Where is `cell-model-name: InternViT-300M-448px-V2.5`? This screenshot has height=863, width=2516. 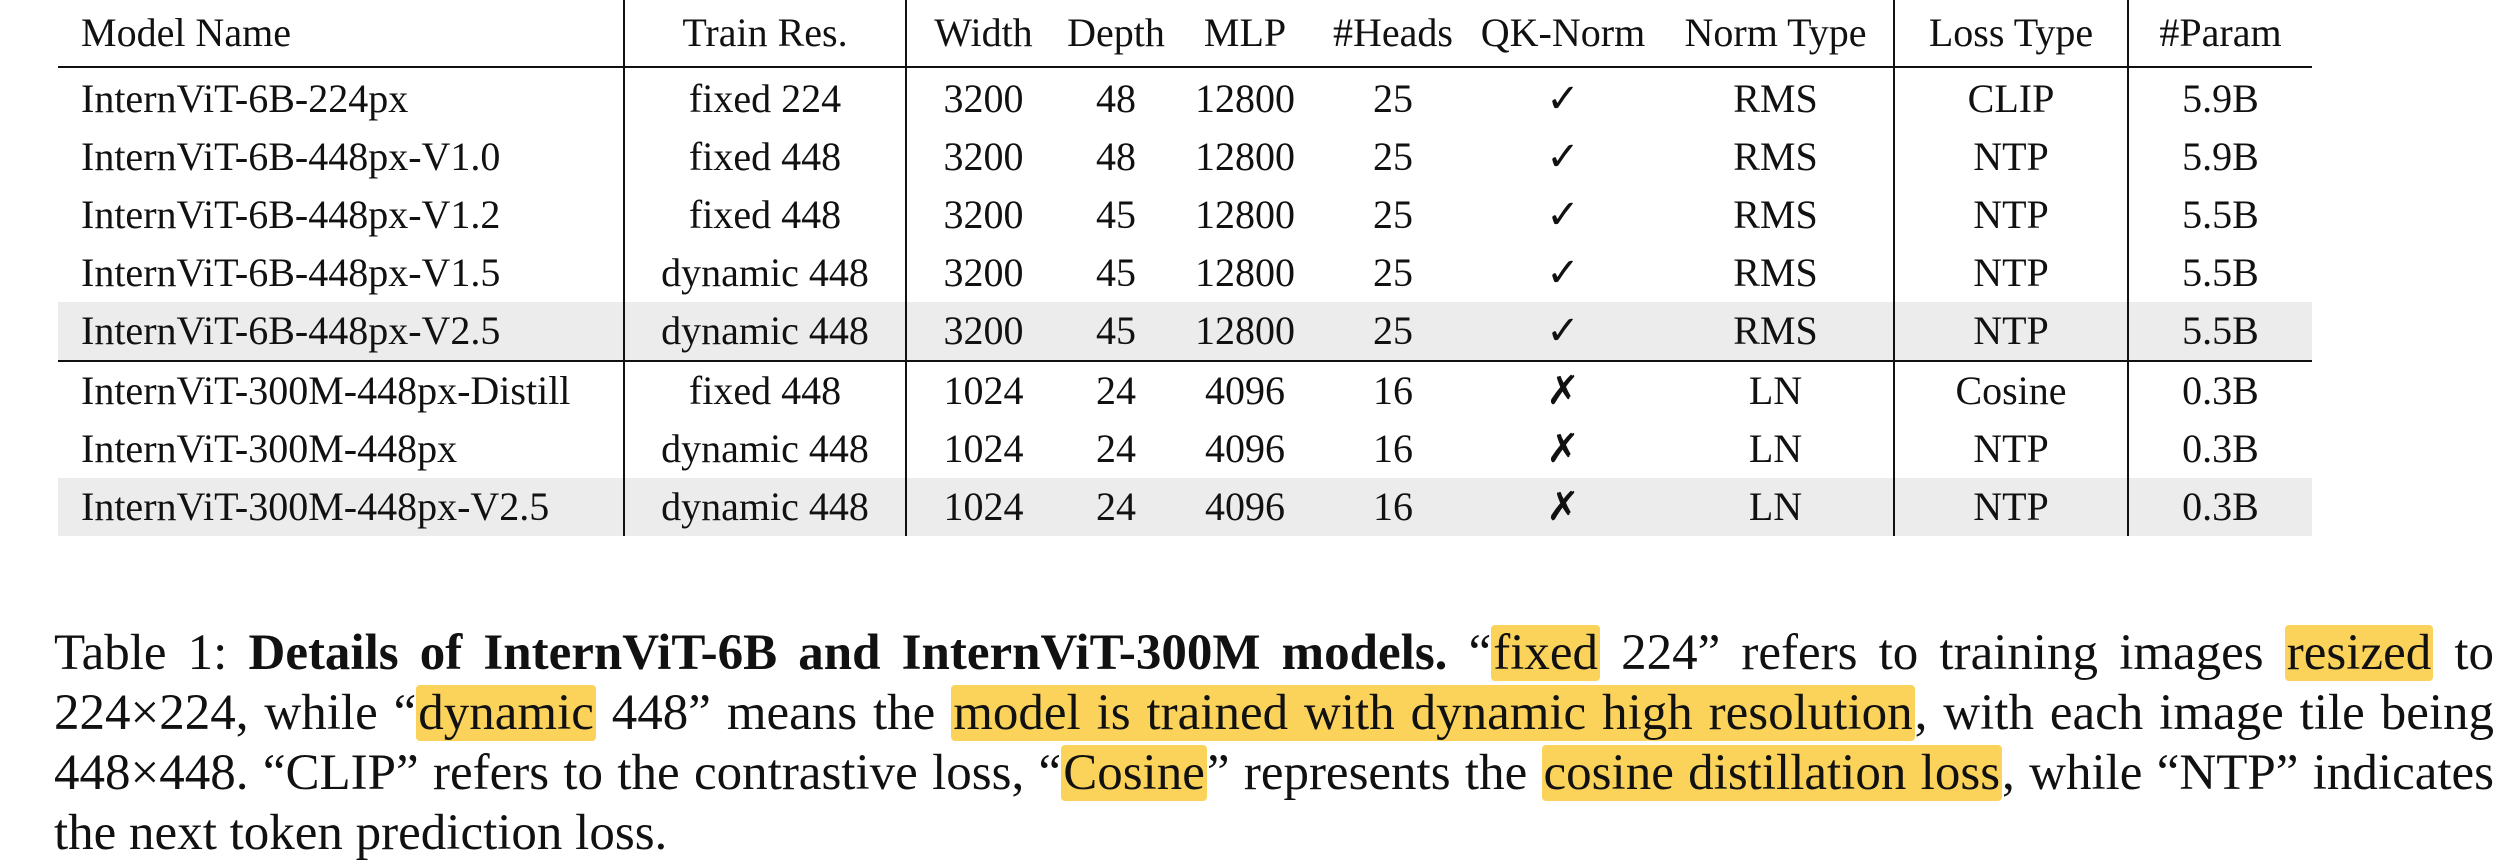
cell-model-name: InternViT-300M-448px-V2.5 is located at coordinates (341, 507).